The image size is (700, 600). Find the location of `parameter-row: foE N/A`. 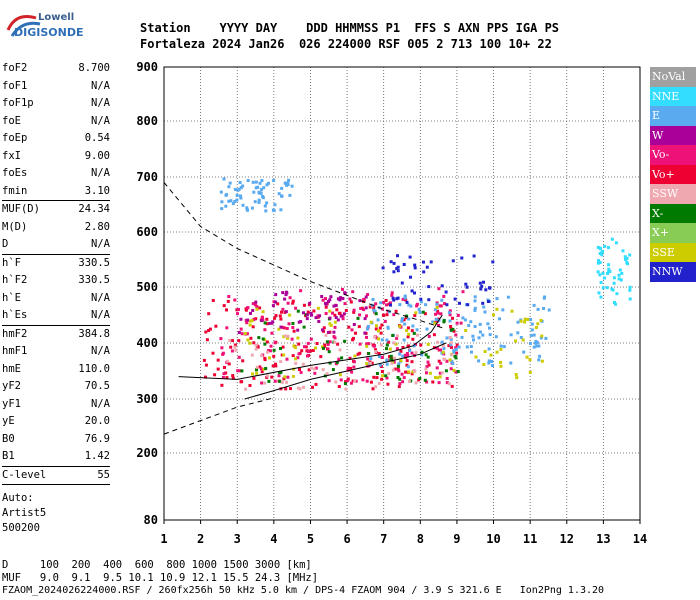

parameter-row: foE N/A is located at coordinates (56, 122).